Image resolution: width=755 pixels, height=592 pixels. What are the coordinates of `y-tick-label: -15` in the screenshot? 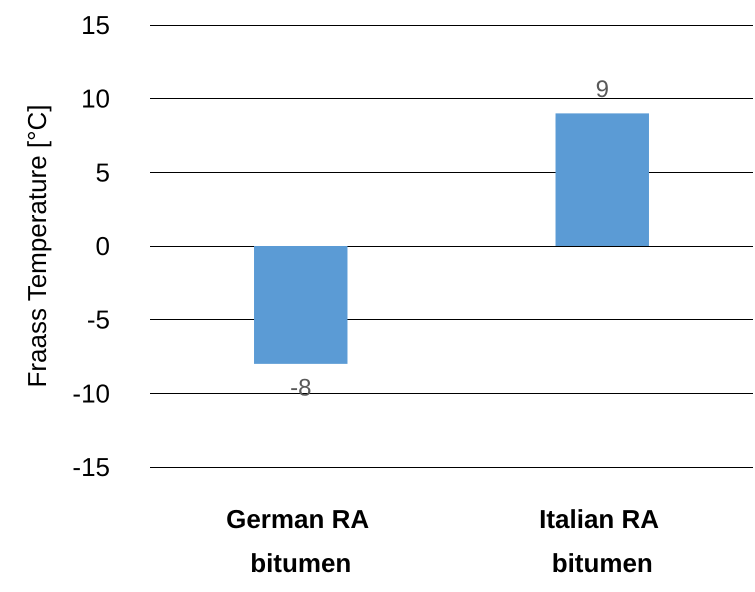 It's located at (91, 467).